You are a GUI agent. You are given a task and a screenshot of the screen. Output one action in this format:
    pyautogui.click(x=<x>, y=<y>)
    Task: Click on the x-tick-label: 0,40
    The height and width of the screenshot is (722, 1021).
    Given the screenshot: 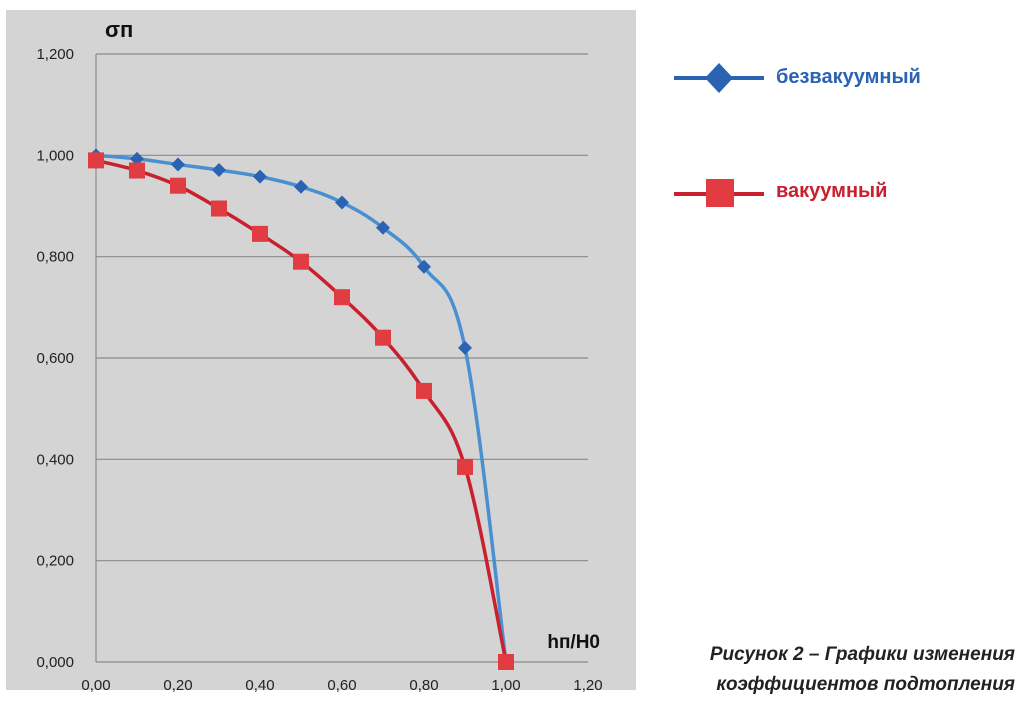 What is the action you would take?
    pyautogui.click(x=259, y=685)
    